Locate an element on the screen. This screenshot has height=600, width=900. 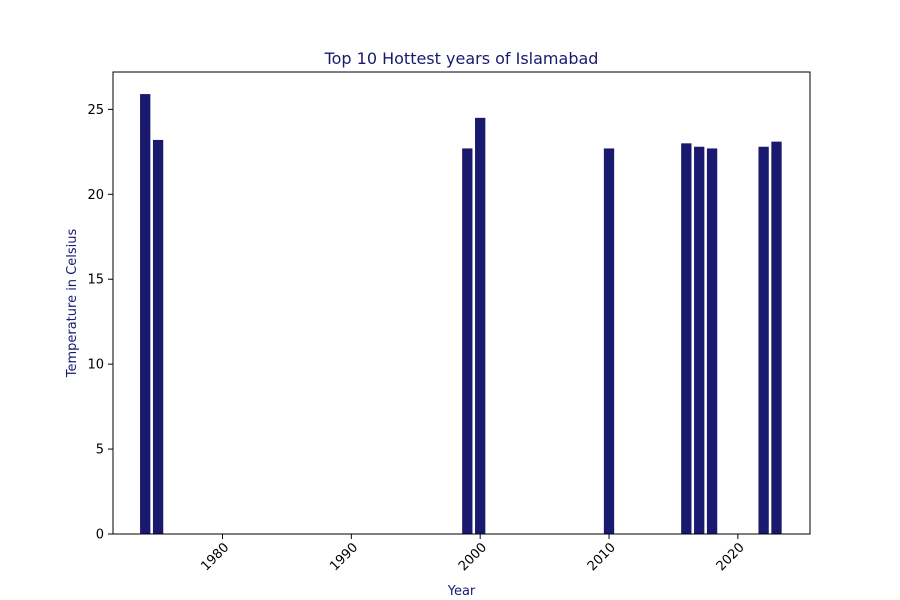
y-axis-ticks: 0 5 10 15 20 25 is located at coordinates (100, 323).